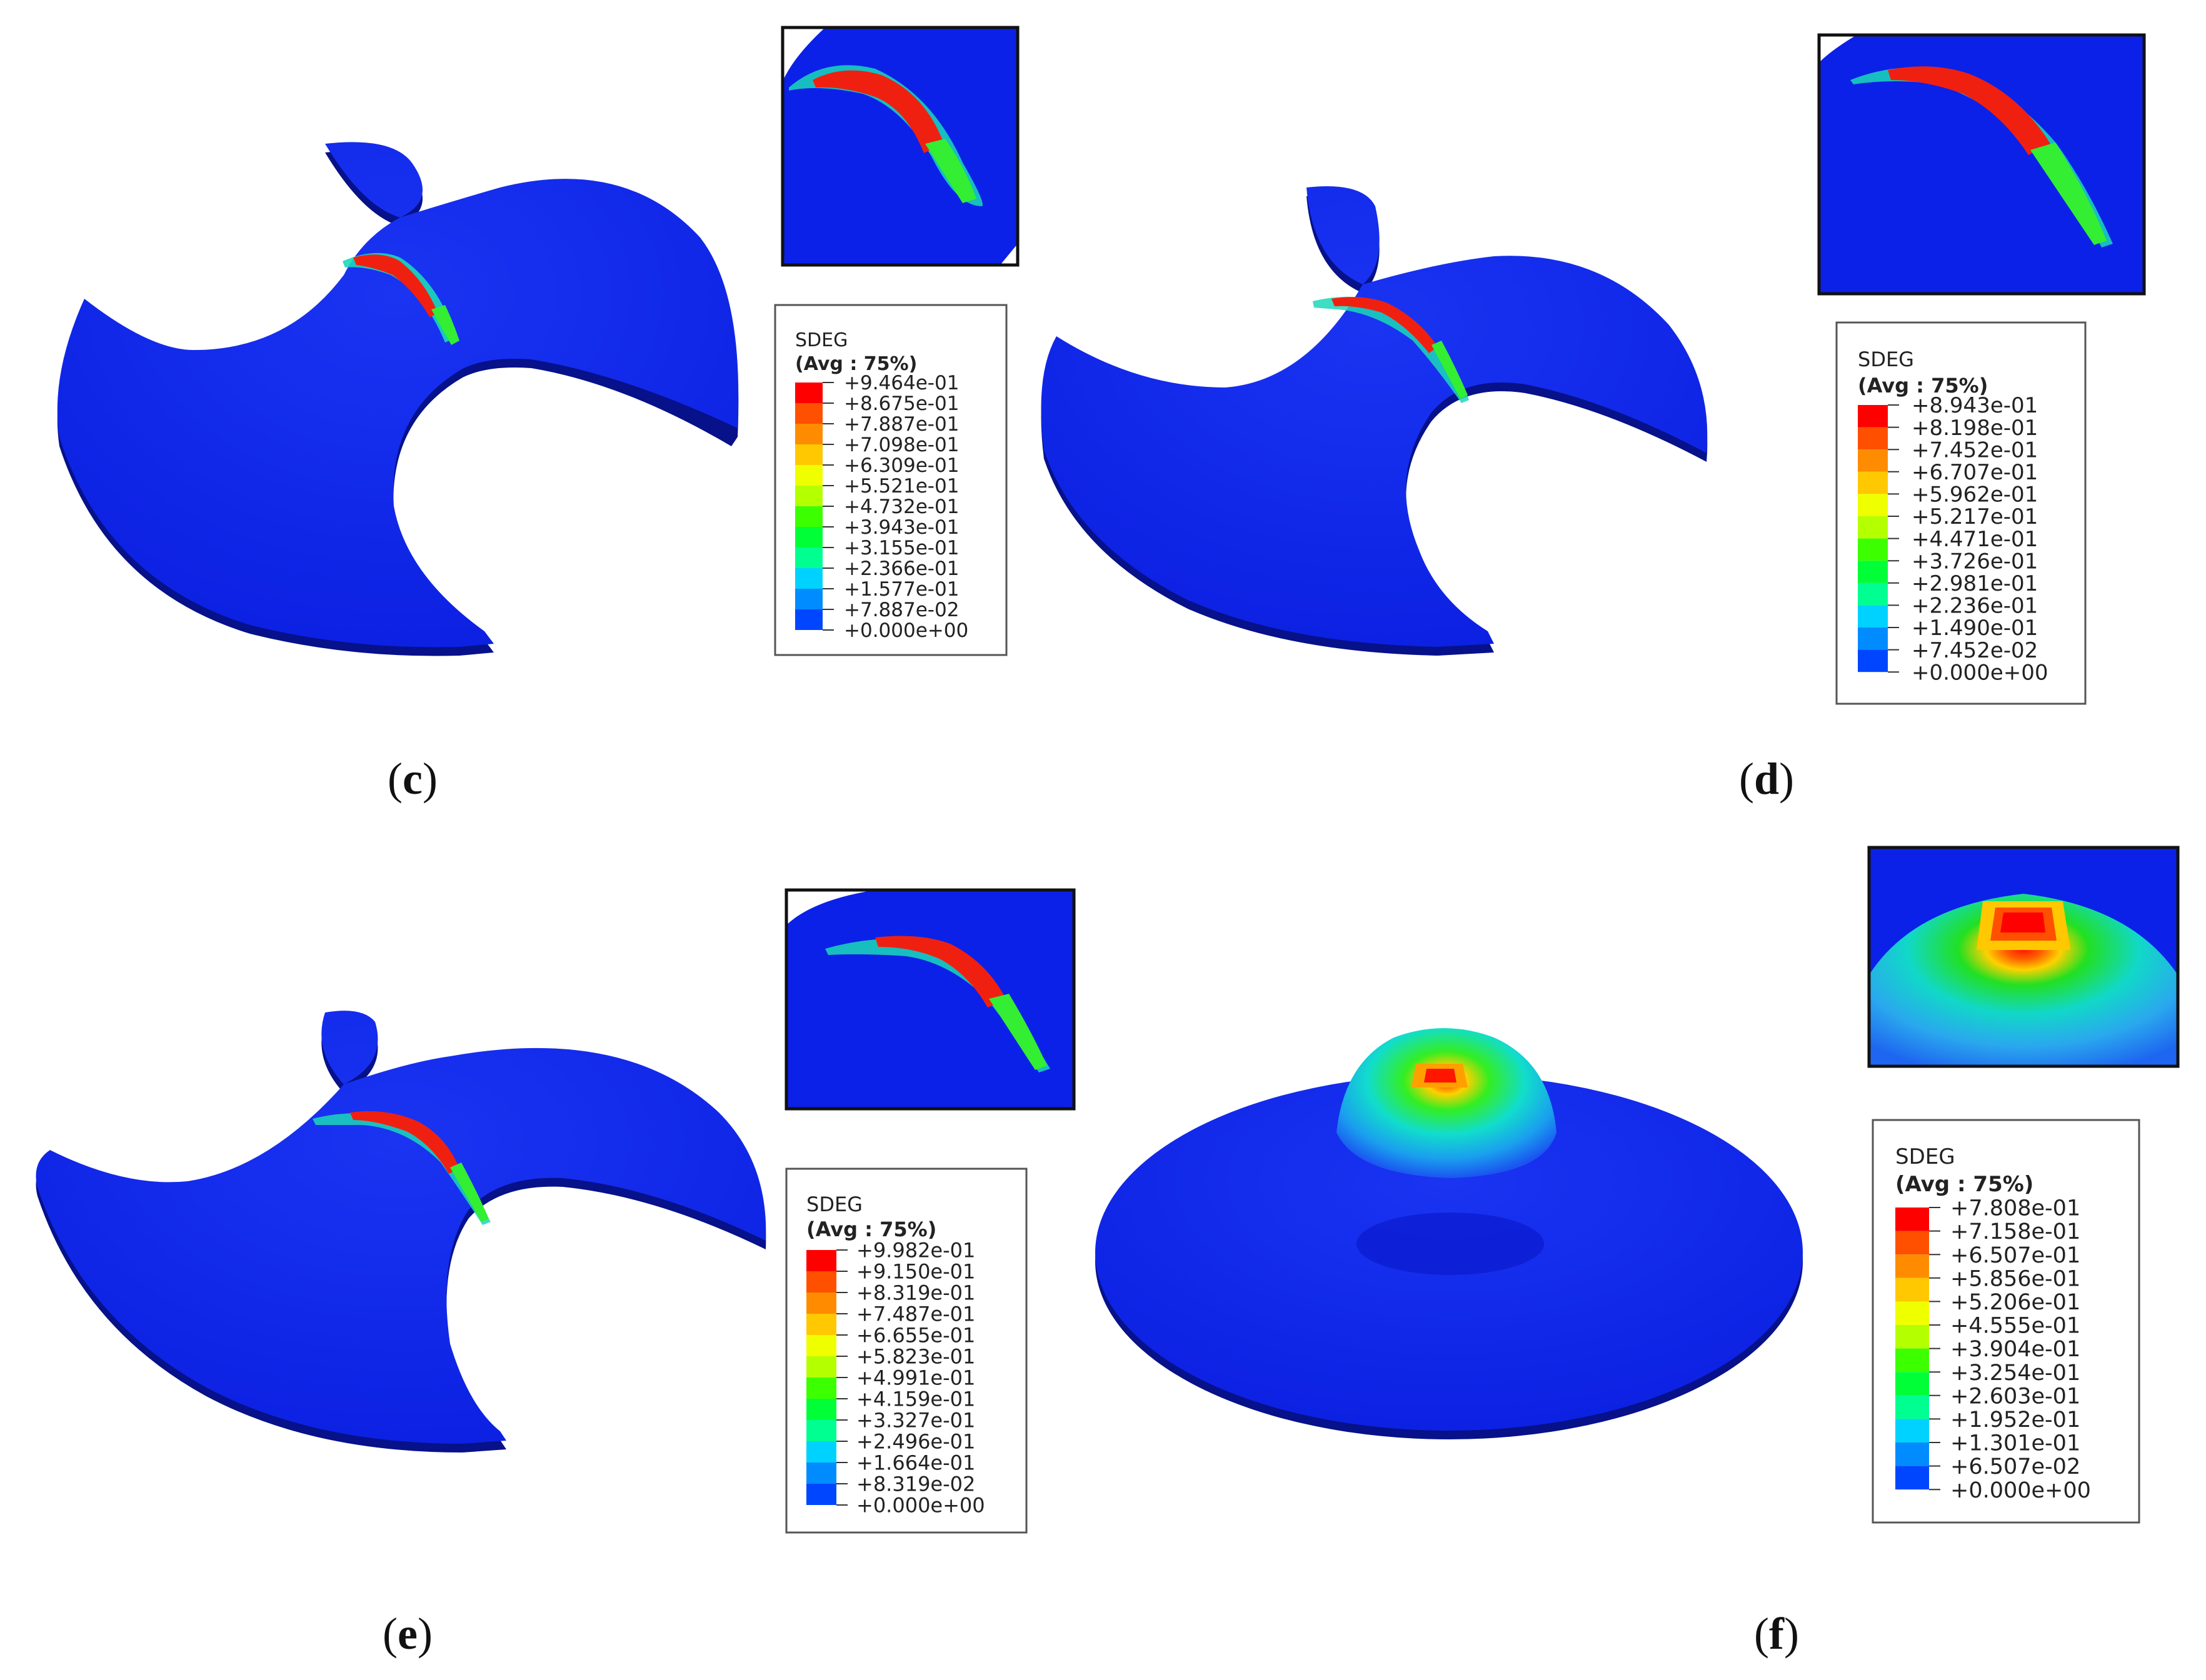 The image size is (2206, 1680). What do you see at coordinates (916, 1314) in the screenshot?
I see `panel-e-legend-value: +7.487e-01` at bounding box center [916, 1314].